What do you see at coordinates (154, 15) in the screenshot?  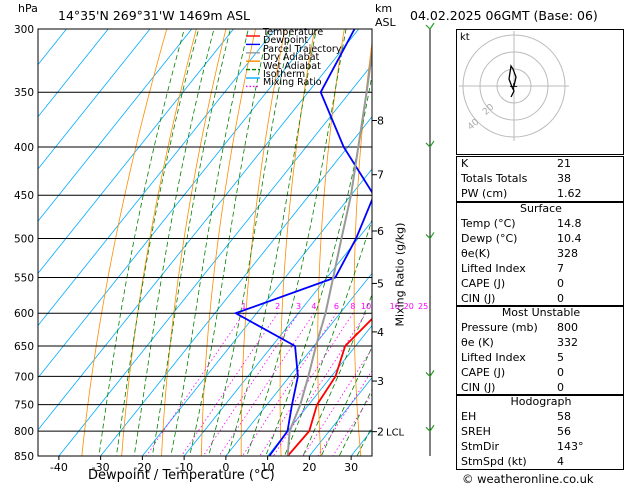 I see `location-label: 14°35'N 269°31'W 1469m ASL` at bounding box center [154, 15].